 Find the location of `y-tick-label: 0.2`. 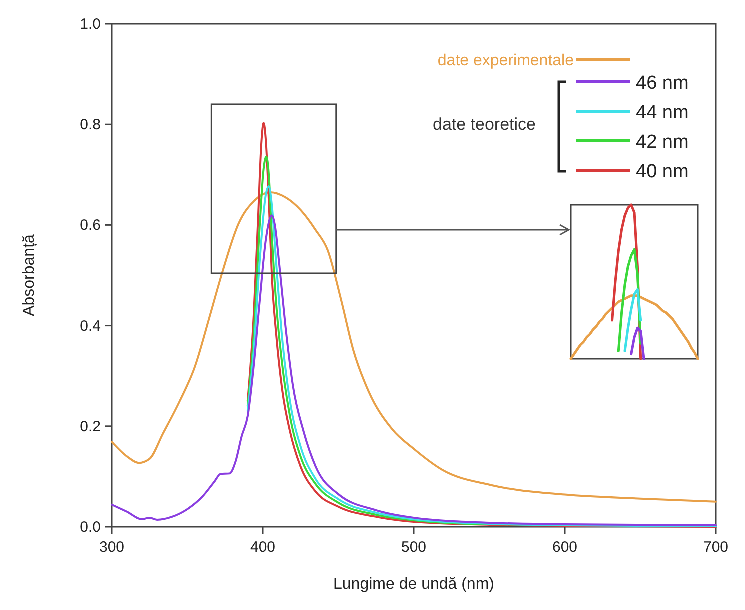

y-tick-label: 0.2 is located at coordinates (90, 427).